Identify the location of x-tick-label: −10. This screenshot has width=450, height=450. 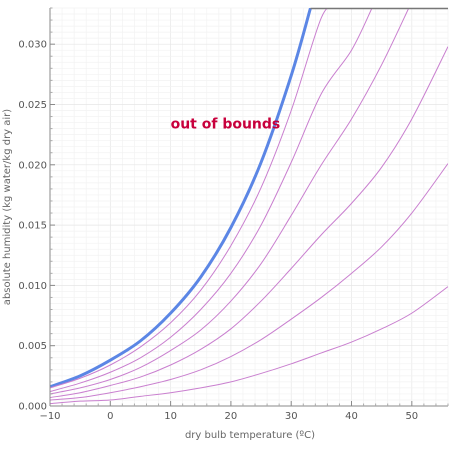
(49, 416).